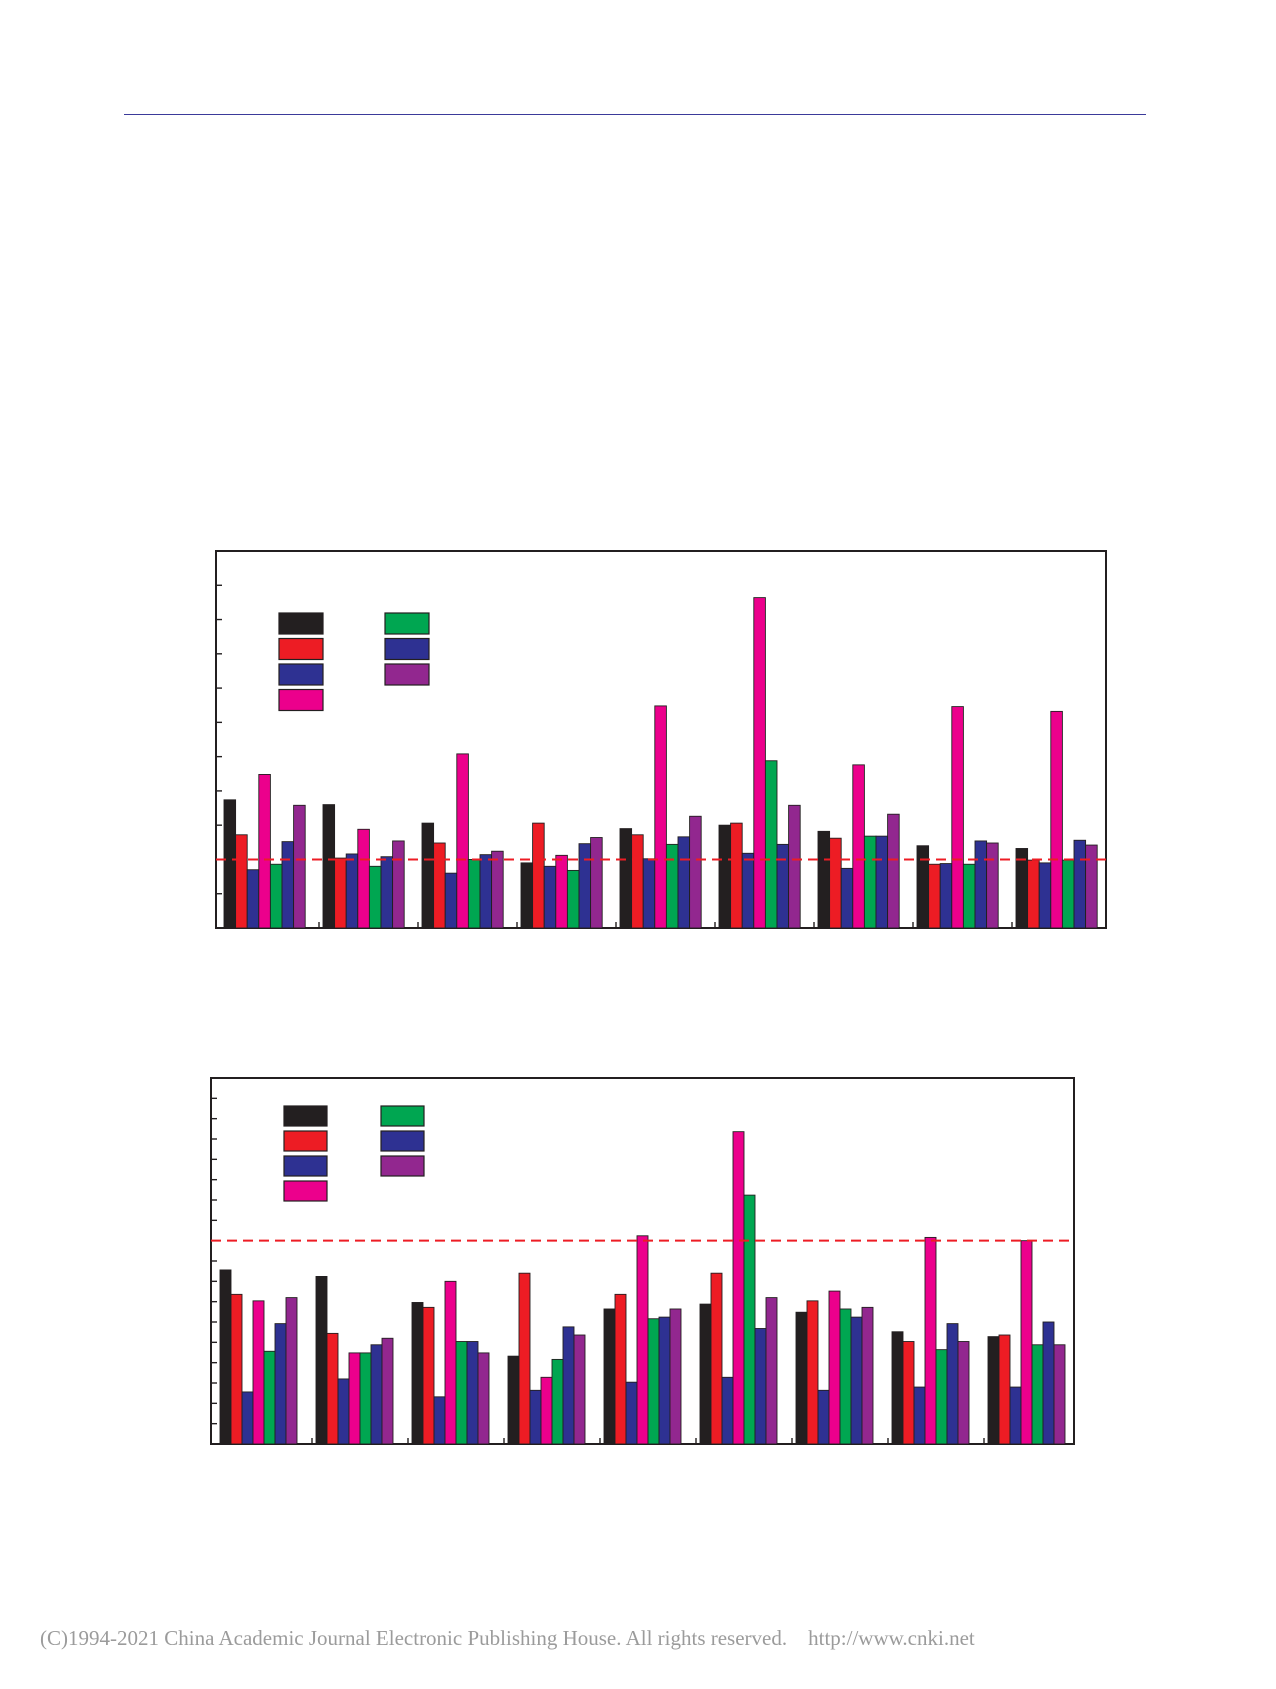 The height and width of the screenshot is (1689, 1276). What do you see at coordinates (635, 114) in the screenshot?
I see `header-rule` at bounding box center [635, 114].